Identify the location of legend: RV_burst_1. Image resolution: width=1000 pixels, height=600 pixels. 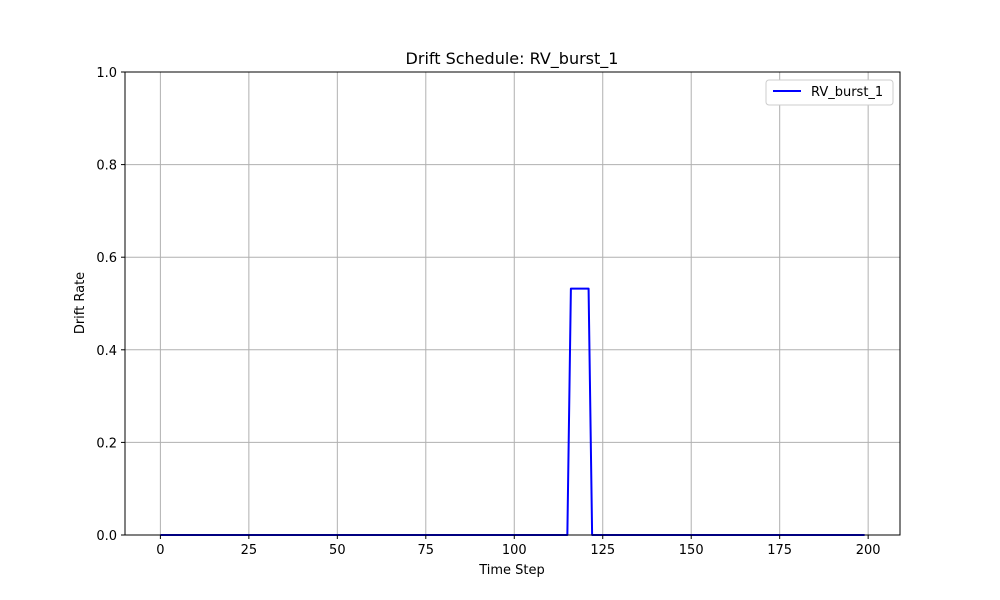
(829, 92).